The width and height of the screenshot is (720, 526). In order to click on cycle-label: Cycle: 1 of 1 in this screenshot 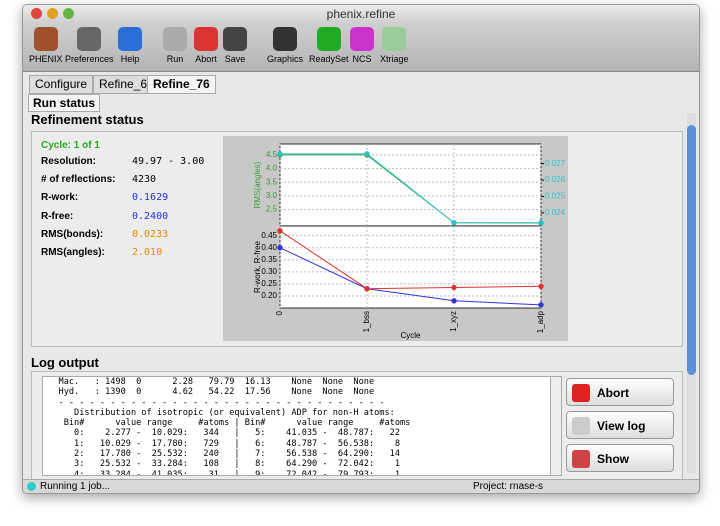, I will do `click(70, 145)`.